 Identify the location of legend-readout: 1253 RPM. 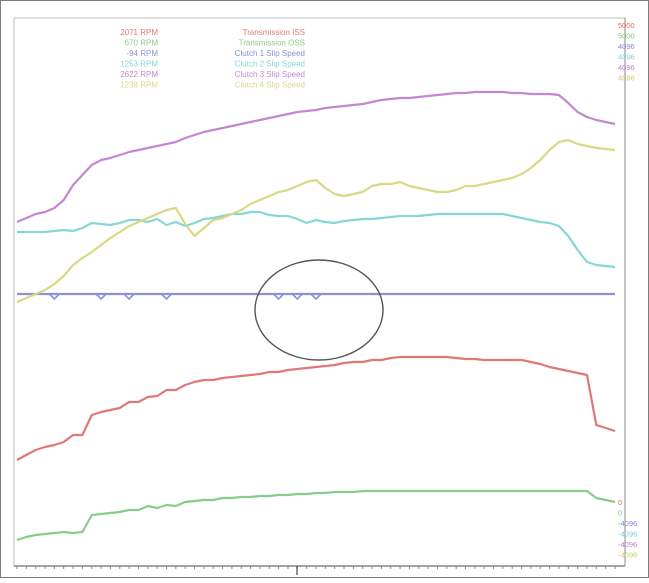
(139, 64).